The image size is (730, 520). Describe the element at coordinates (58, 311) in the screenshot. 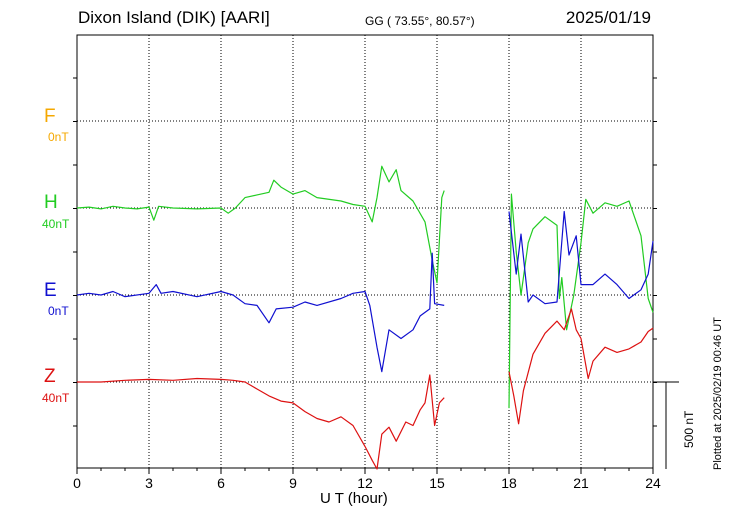

I see `baseline-e: 0nT` at that location.